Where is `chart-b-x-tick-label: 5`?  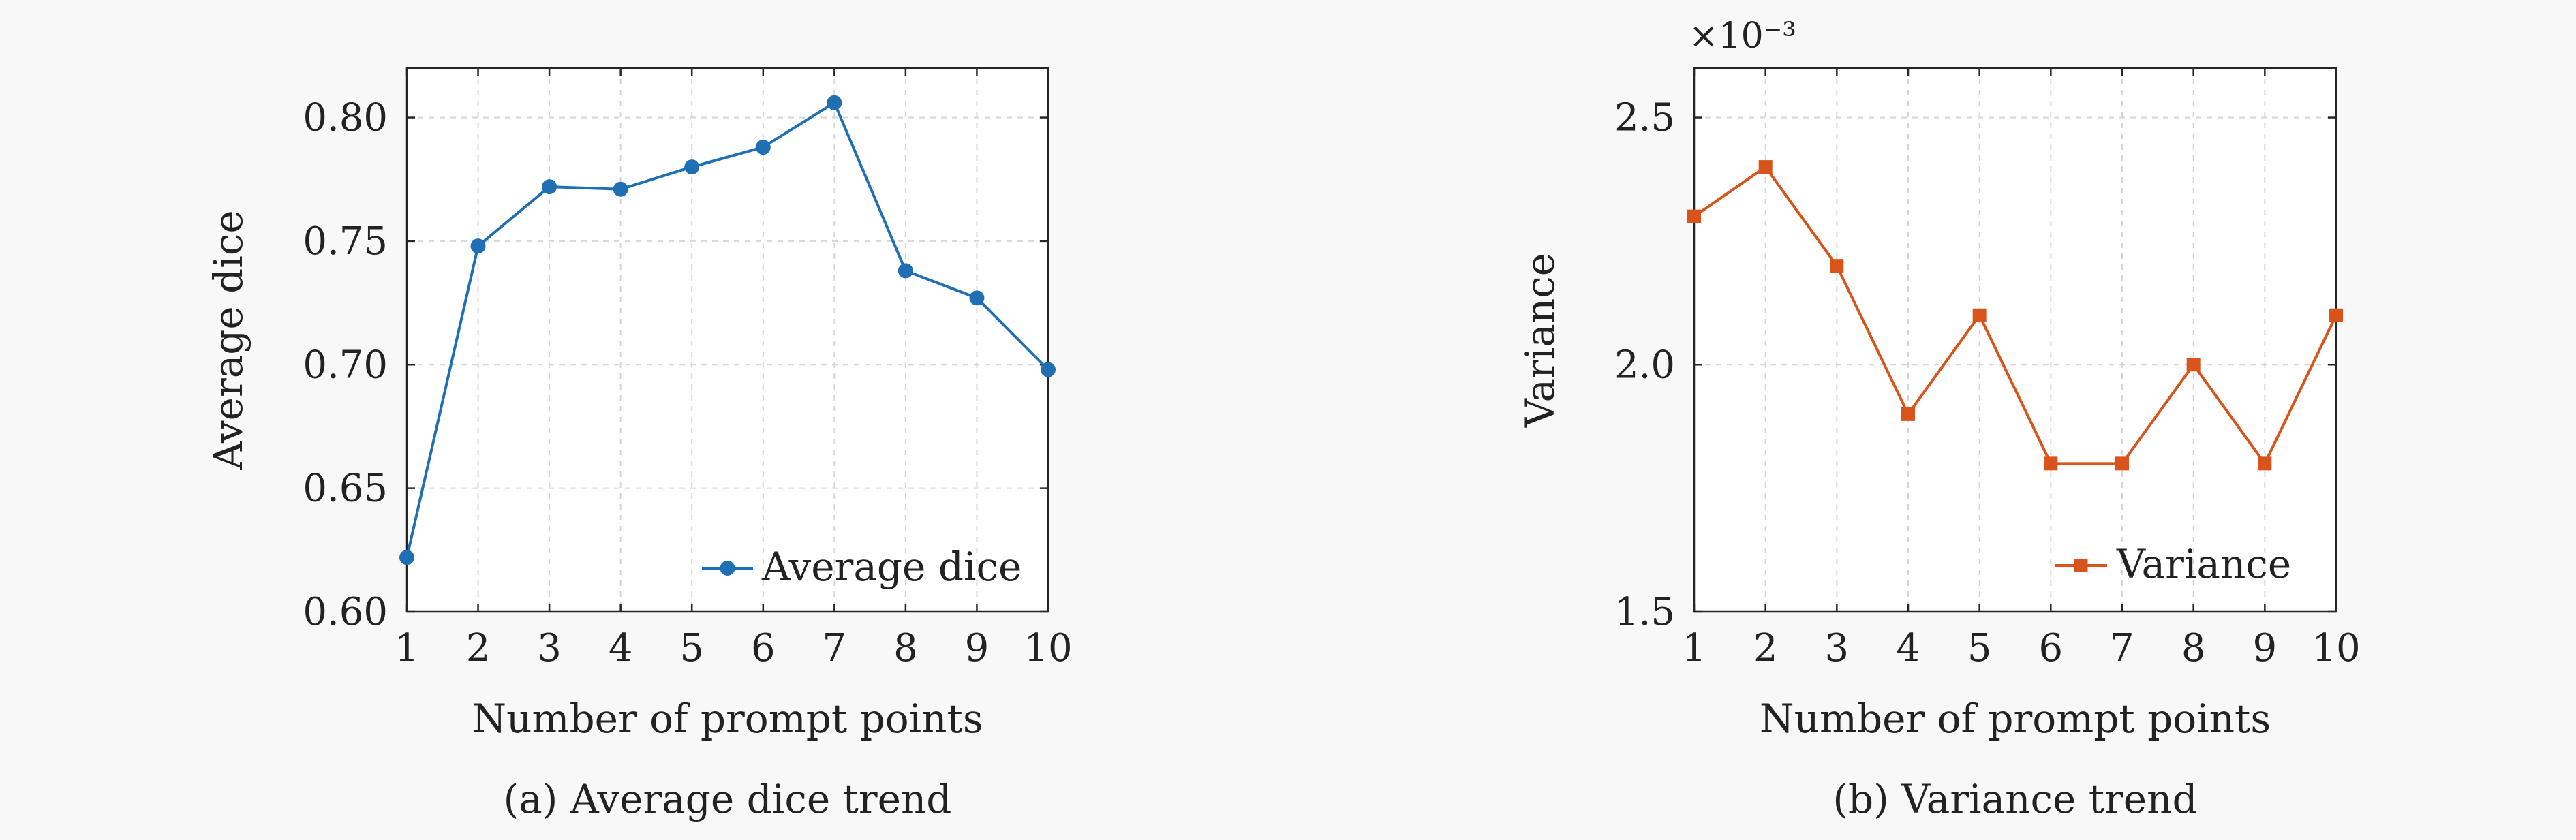
chart-b-x-tick-label: 5 is located at coordinates (1980, 648).